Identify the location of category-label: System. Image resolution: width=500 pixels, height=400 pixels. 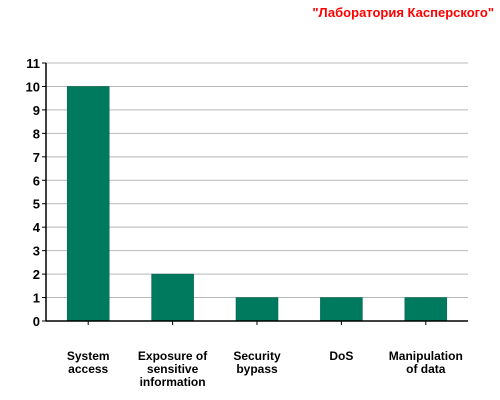
(88, 356).